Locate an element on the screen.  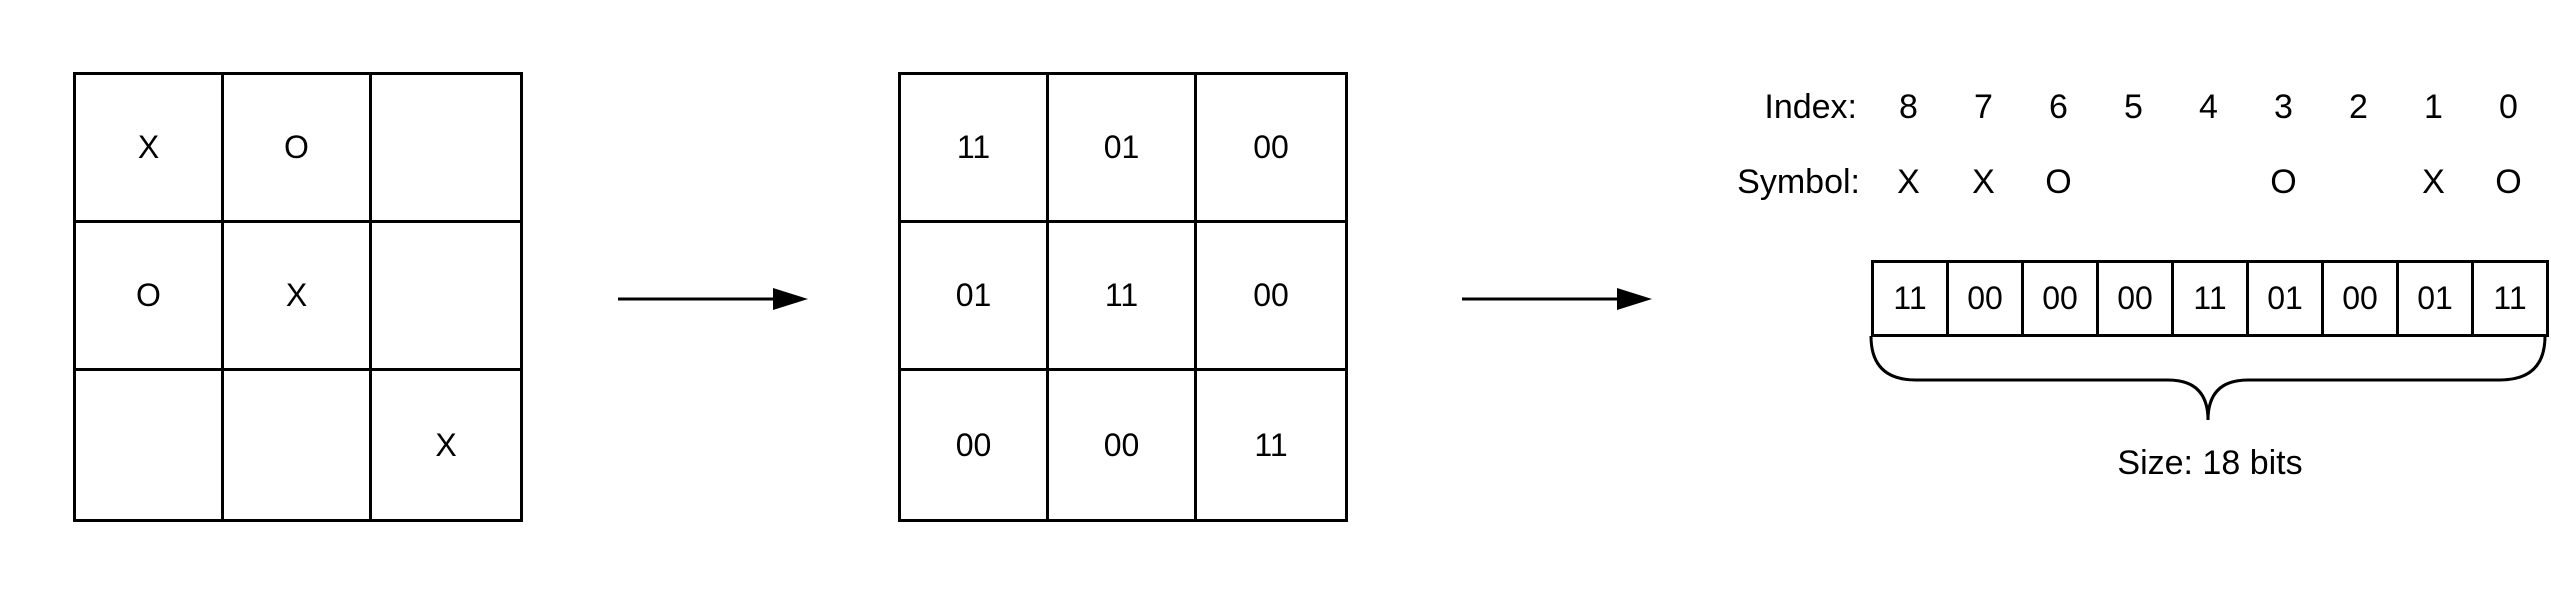
index-value: 5 is located at coordinates (2133, 107).